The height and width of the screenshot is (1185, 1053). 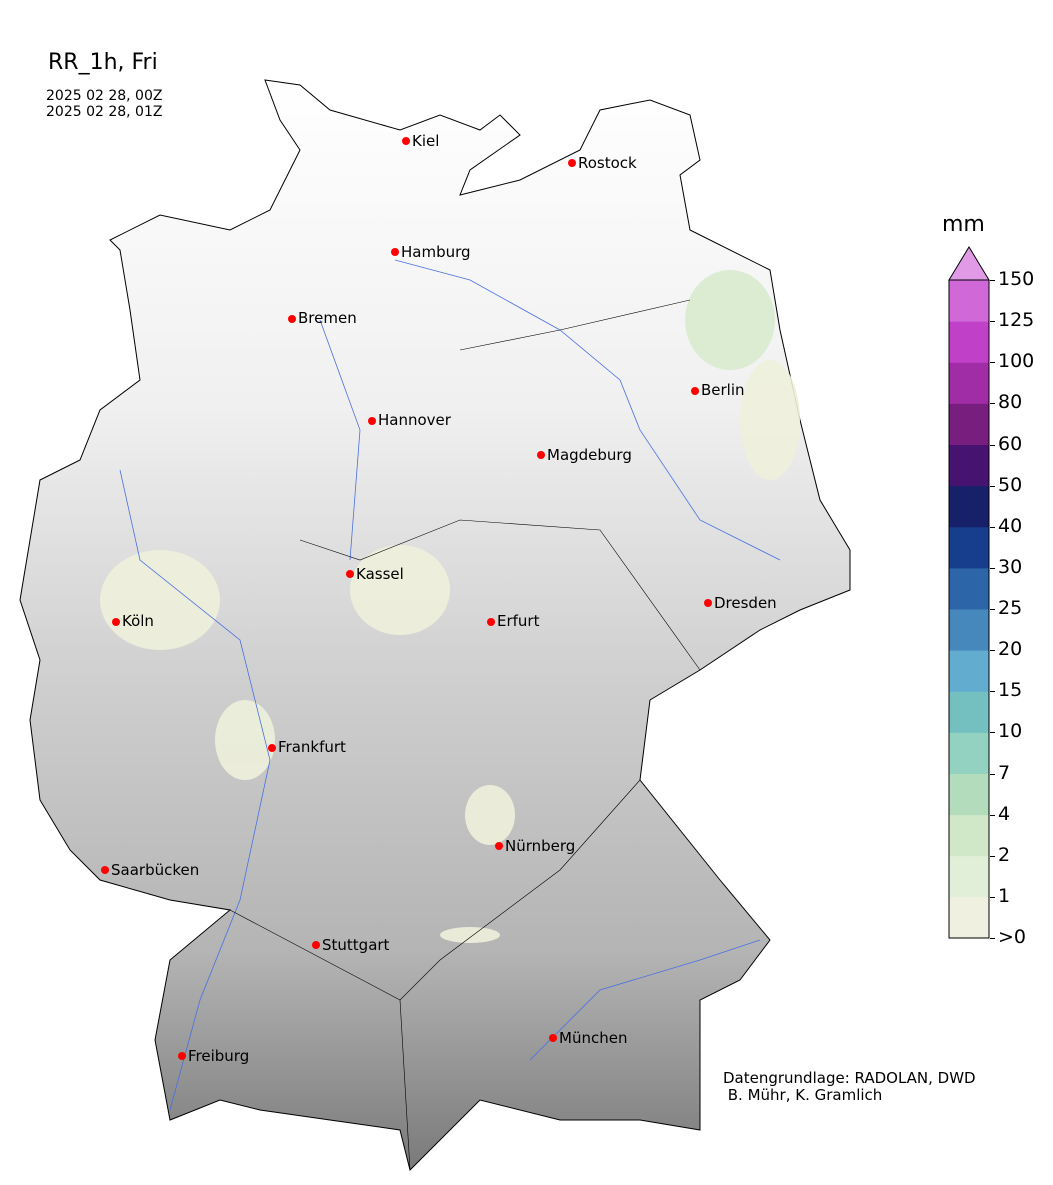 What do you see at coordinates (327, 318) in the screenshot?
I see `city-label-bremen: Bremen` at bounding box center [327, 318].